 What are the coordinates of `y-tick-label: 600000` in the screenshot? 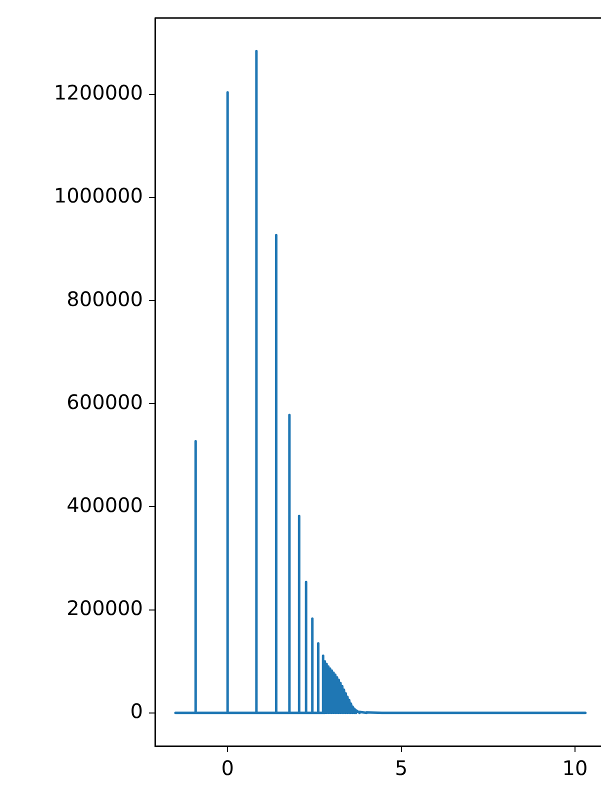 It's located at (104, 402).